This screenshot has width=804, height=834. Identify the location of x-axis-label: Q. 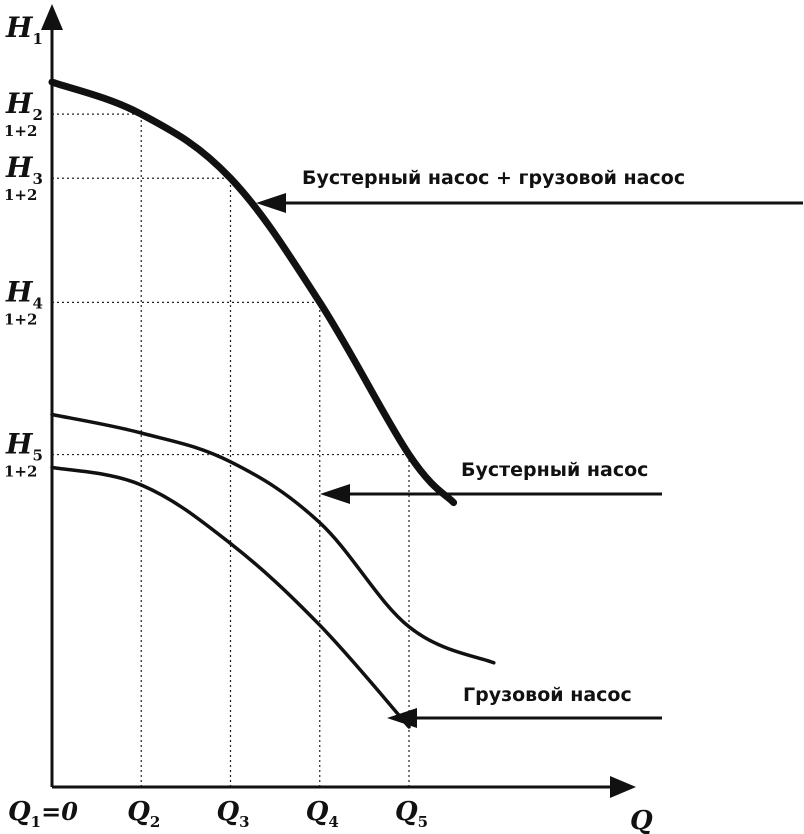
(641, 820).